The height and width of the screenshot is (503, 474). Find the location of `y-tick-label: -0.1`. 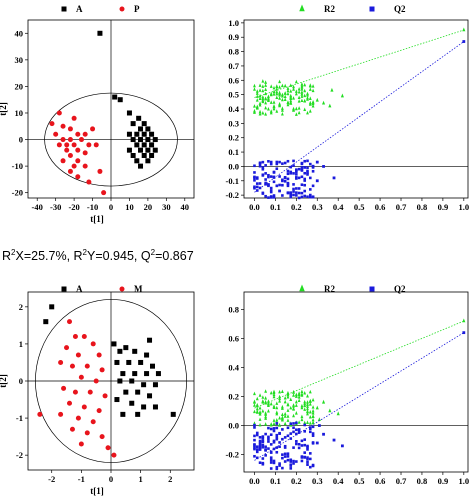

y-tick-label: -0.1 is located at coordinates (232, 181).